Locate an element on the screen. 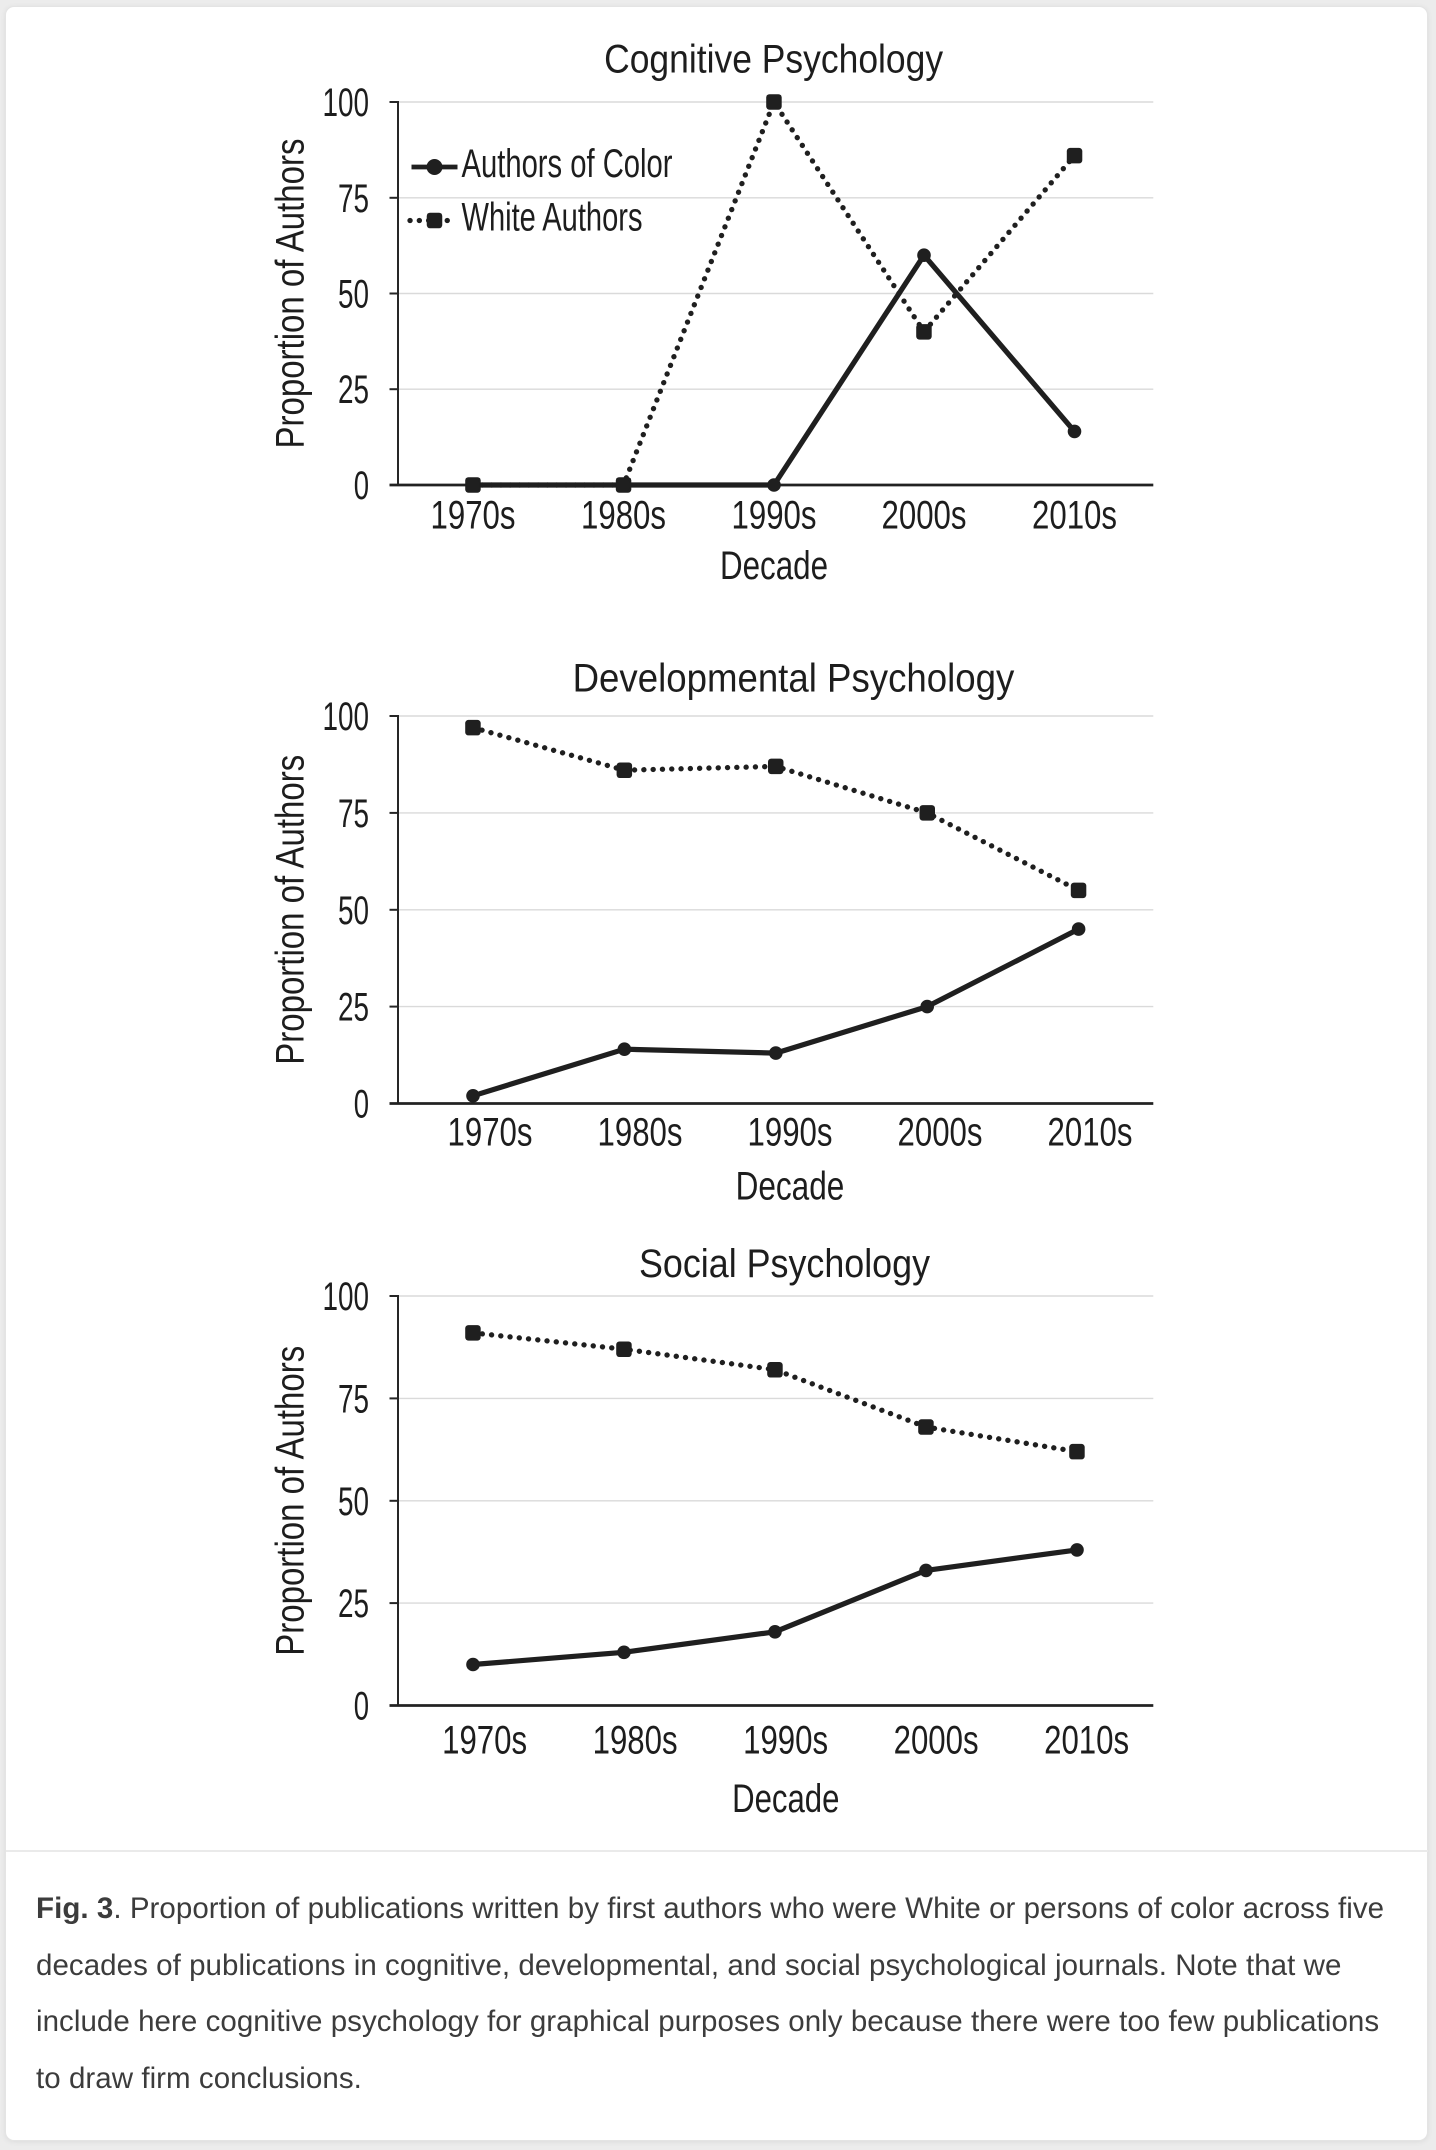 The height and width of the screenshot is (2150, 1436). svg-text: White Authors is located at coordinates (552, 218).